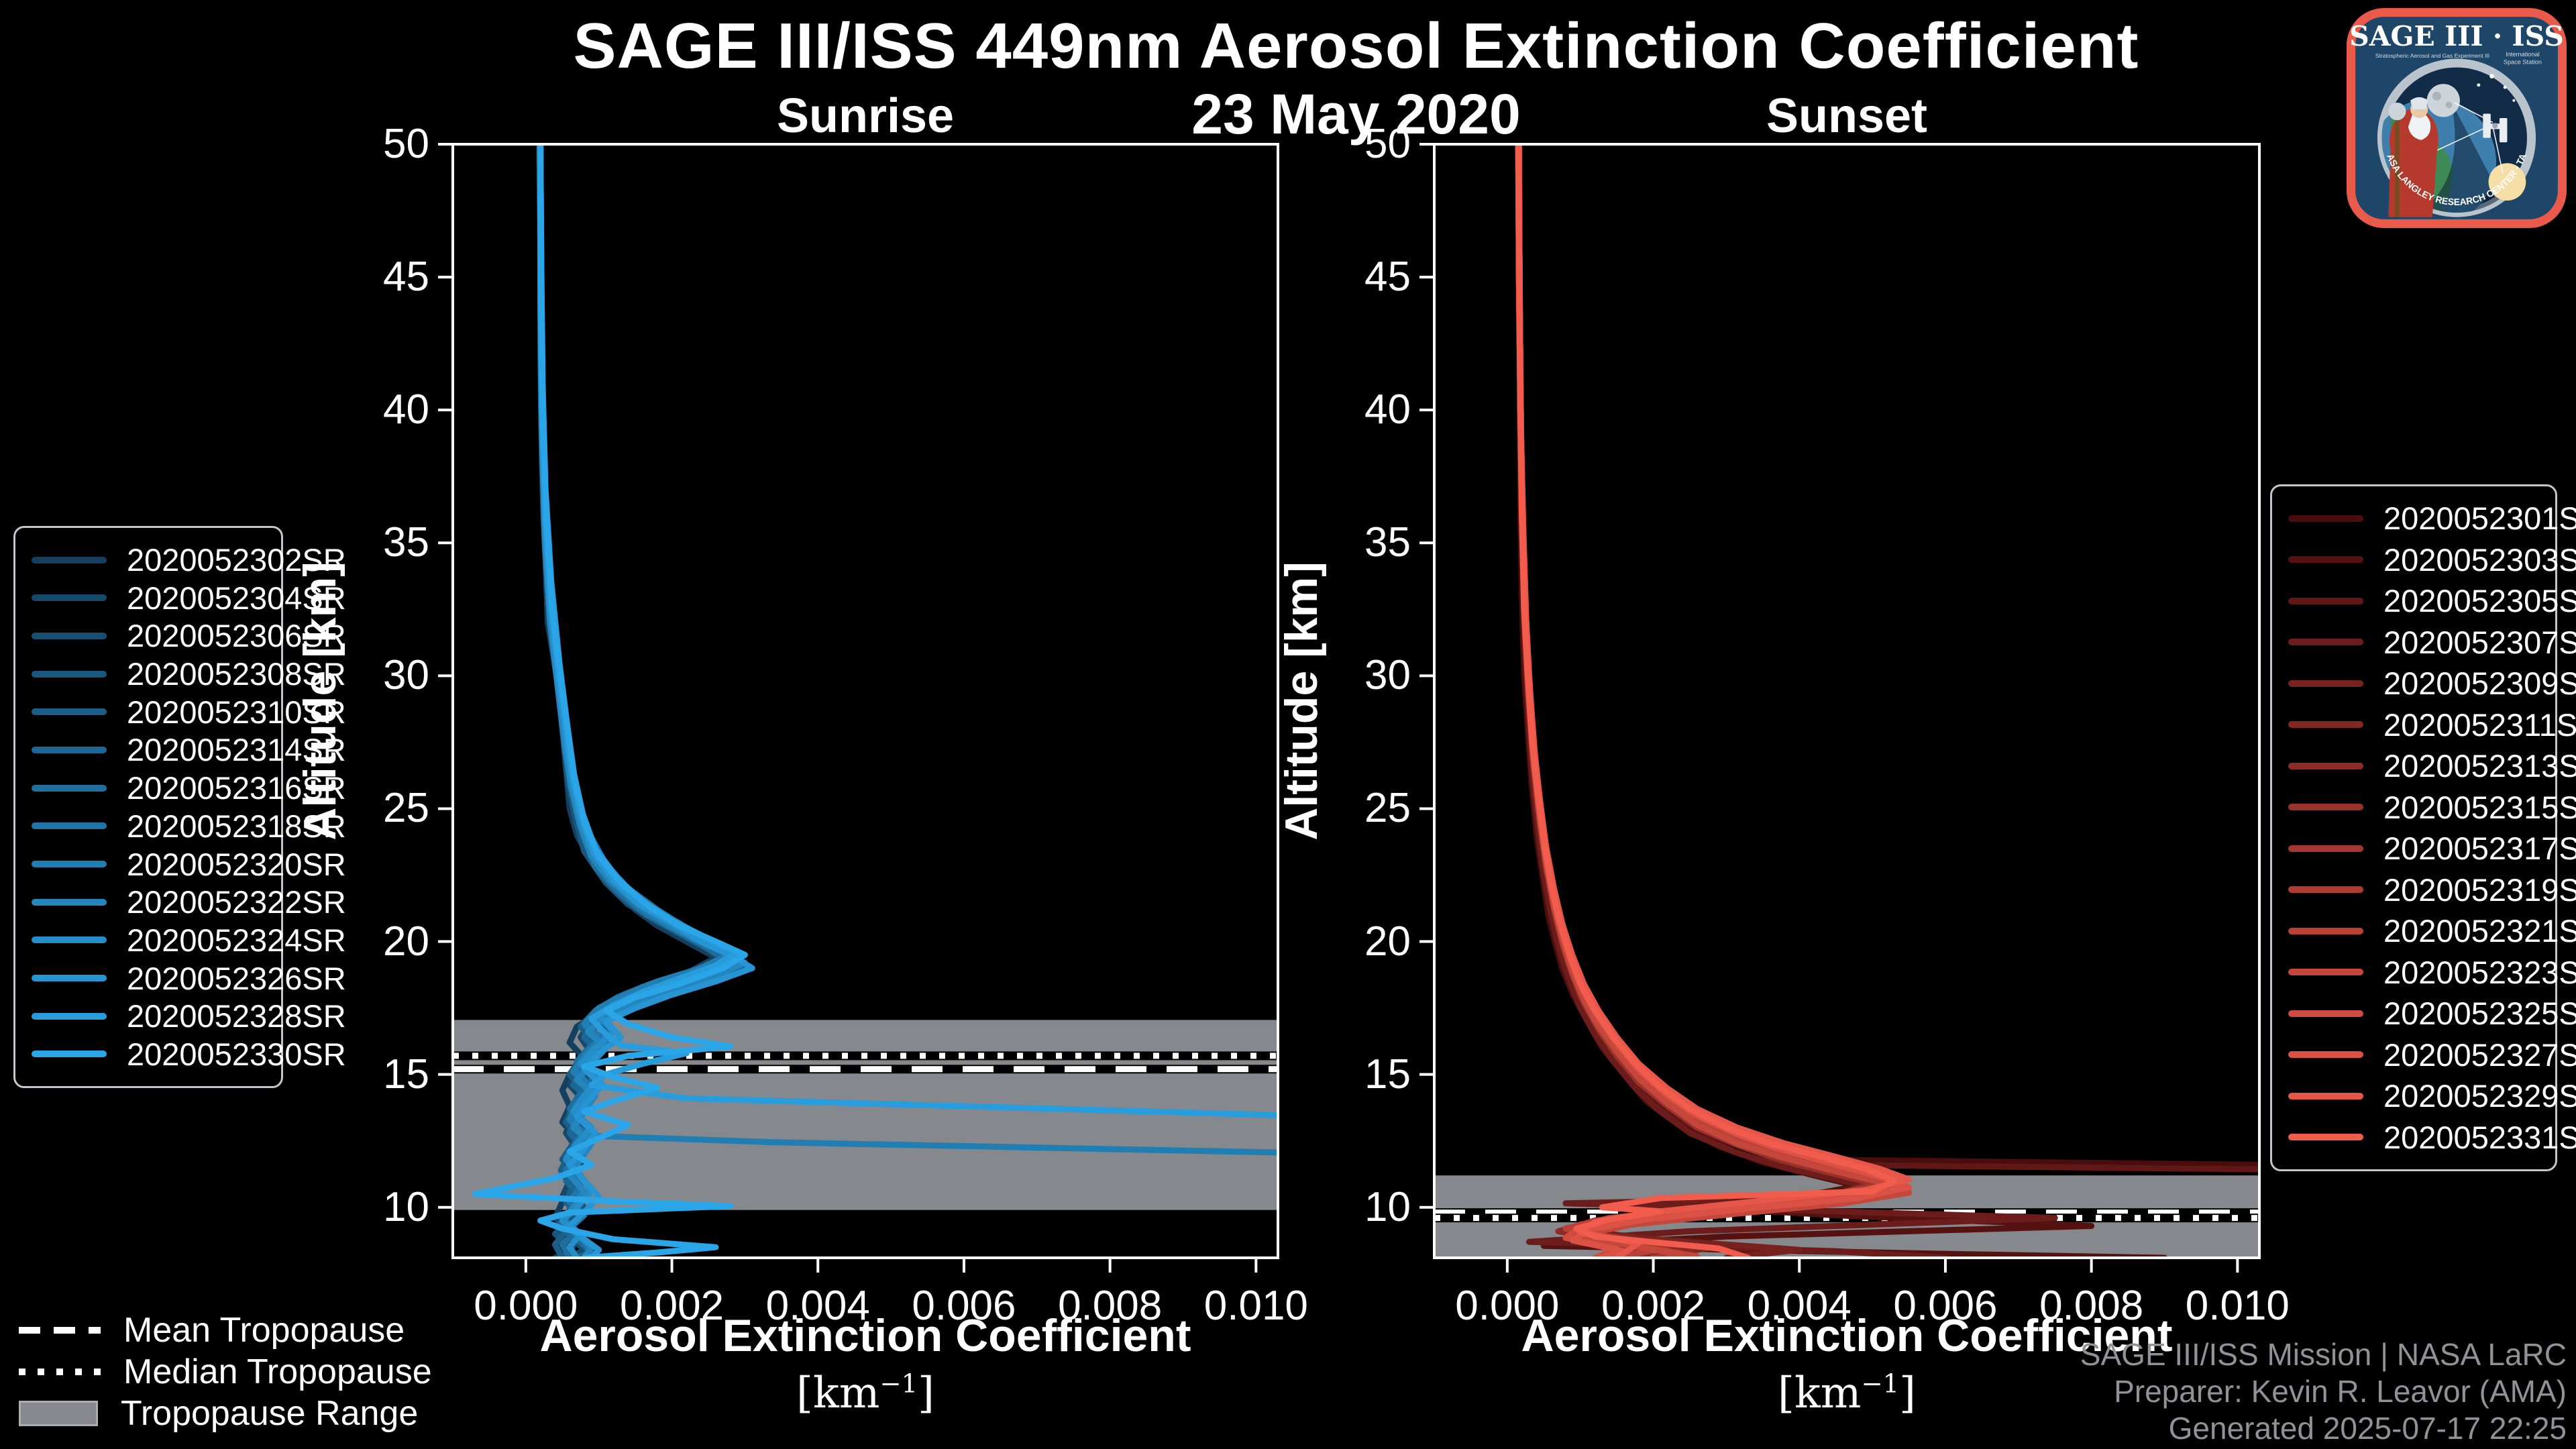 Image resolution: width=2576 pixels, height=1449 pixels. I want to click on legend-label: 2020052320SR, so click(236, 864).